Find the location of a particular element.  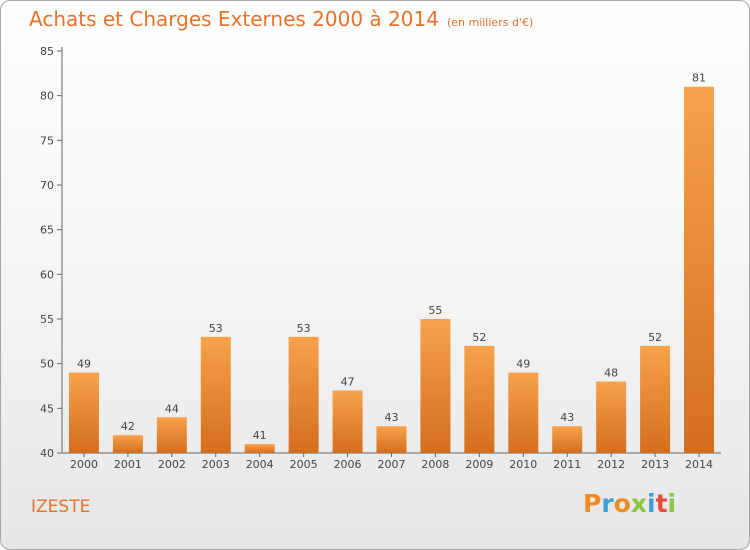

x-tick-label-2006: 2006 is located at coordinates (348, 464).